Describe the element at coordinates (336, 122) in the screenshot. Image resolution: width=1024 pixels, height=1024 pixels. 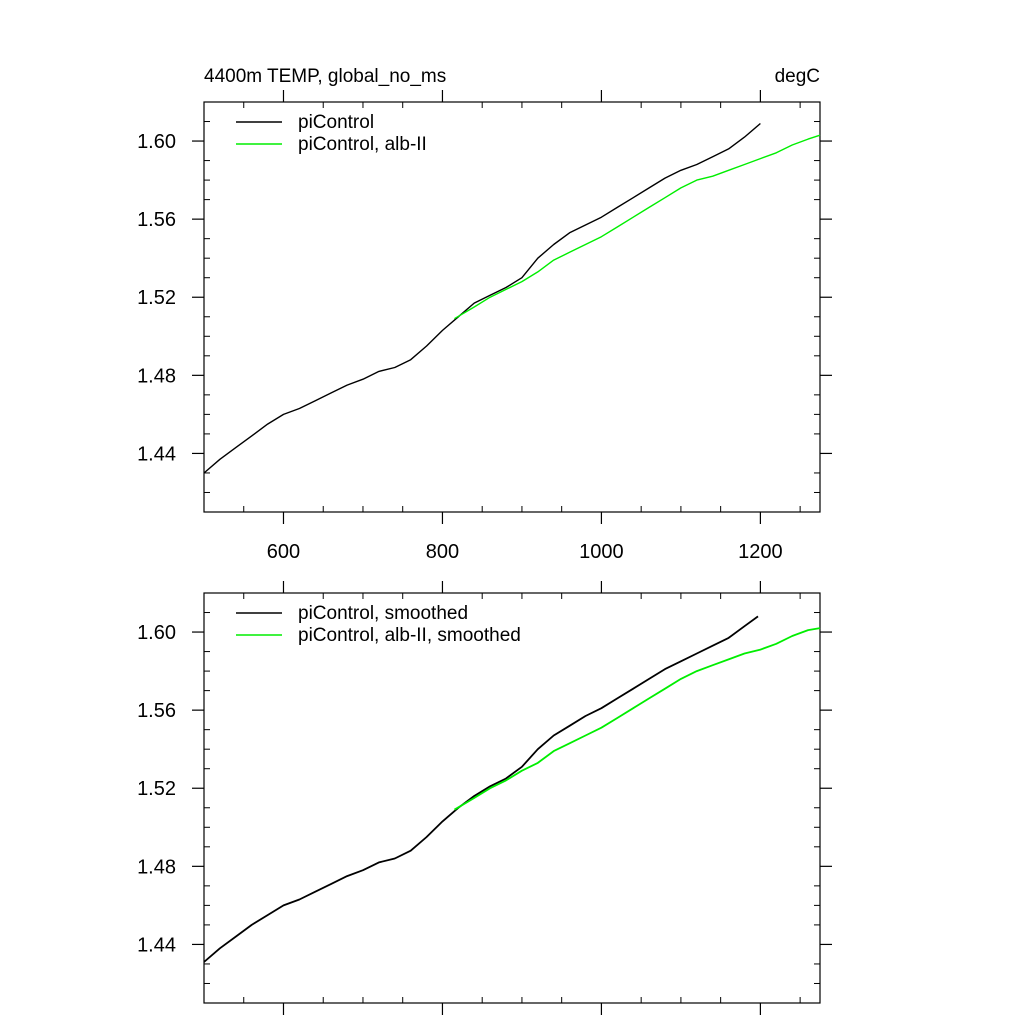
I see `legend-label: piControl` at that location.